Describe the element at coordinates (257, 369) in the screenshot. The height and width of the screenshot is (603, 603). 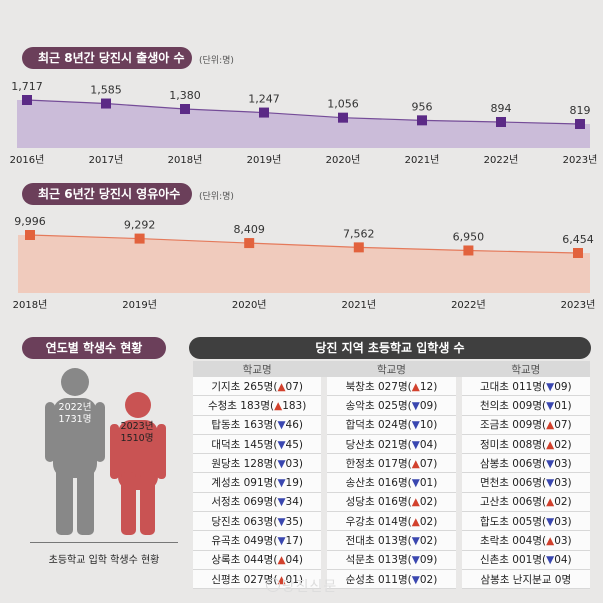
I see `column-header: 학교명` at that location.